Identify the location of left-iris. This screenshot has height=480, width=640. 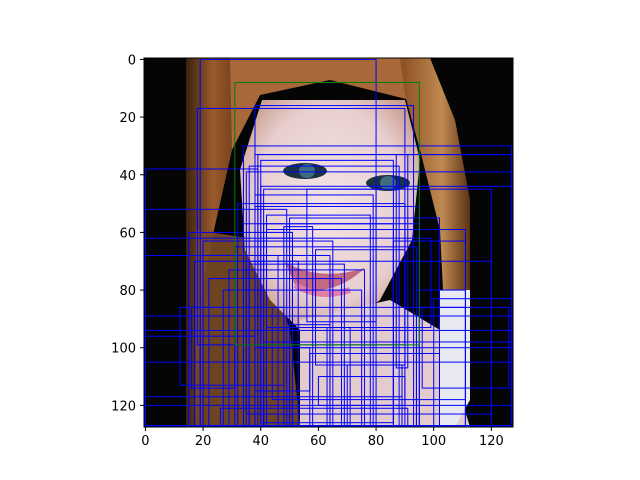
(307, 171).